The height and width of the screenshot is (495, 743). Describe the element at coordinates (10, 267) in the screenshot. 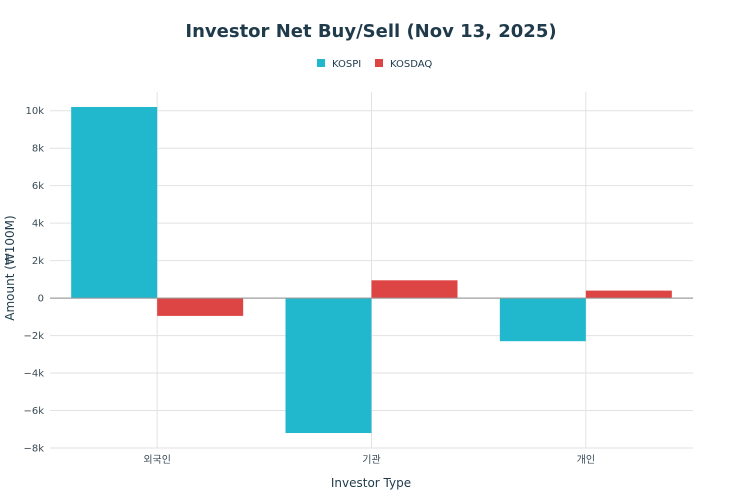

I see `y-axis-title: Amount (₩100M)` at that location.